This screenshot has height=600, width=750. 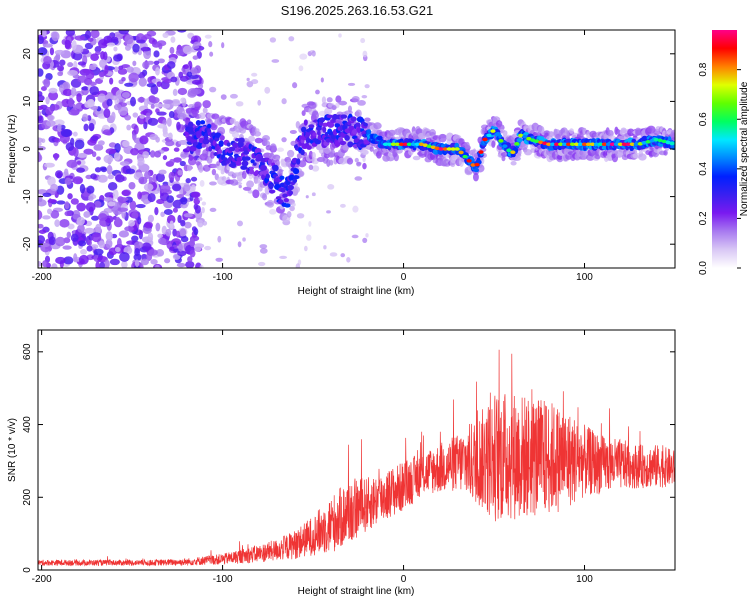 I want to click on snr-x-label: Height of straight line (km), so click(x=356, y=591).